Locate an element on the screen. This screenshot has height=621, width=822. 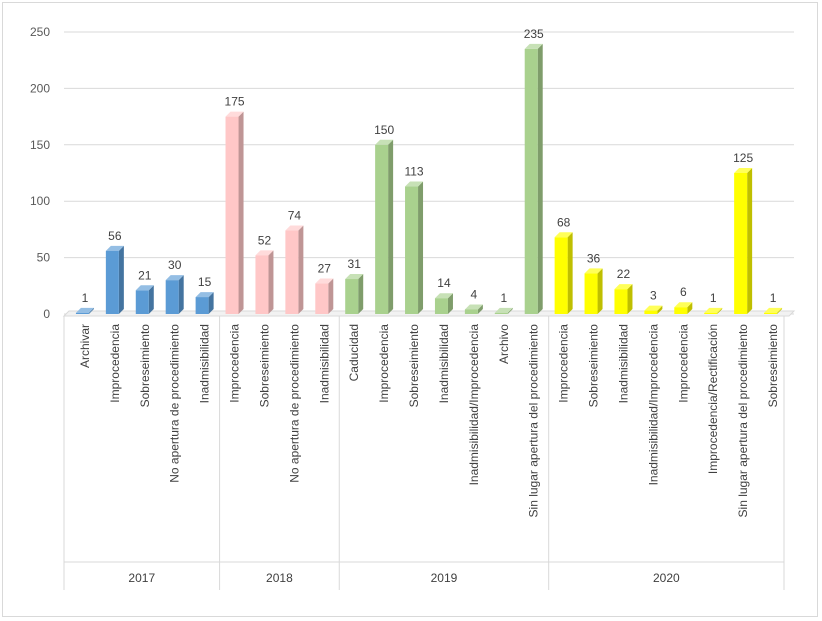
data-label: 113 is located at coordinates (413, 172).